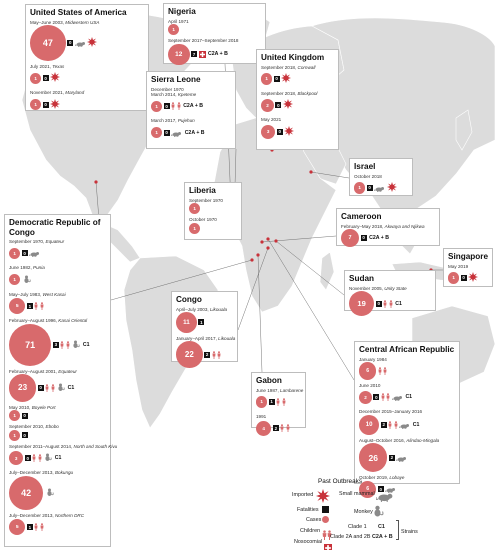  What do you see at coordinates (363, 512) in the screenshot?
I see `legend-monkey-label: Monkey` at bounding box center [363, 512].